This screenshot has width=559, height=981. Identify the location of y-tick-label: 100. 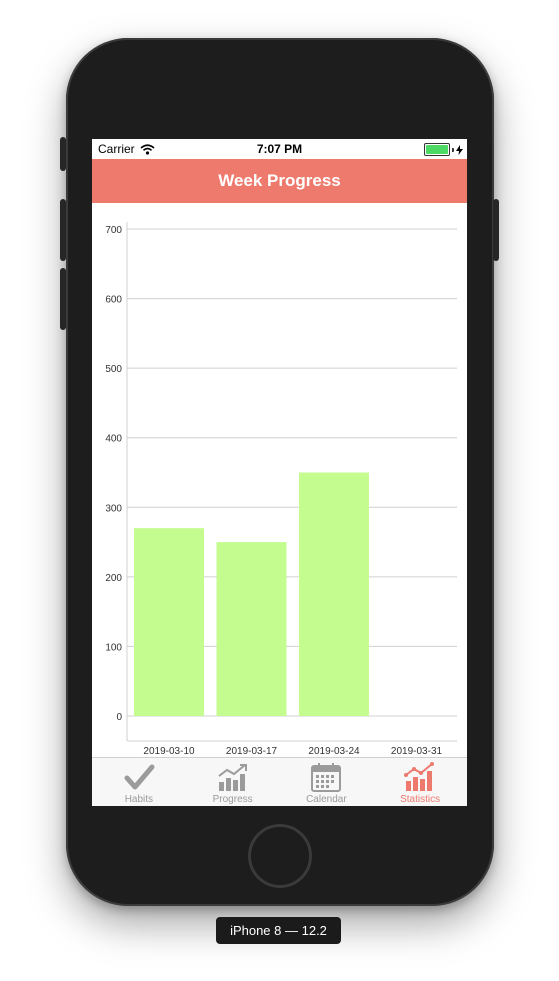
(113, 647).